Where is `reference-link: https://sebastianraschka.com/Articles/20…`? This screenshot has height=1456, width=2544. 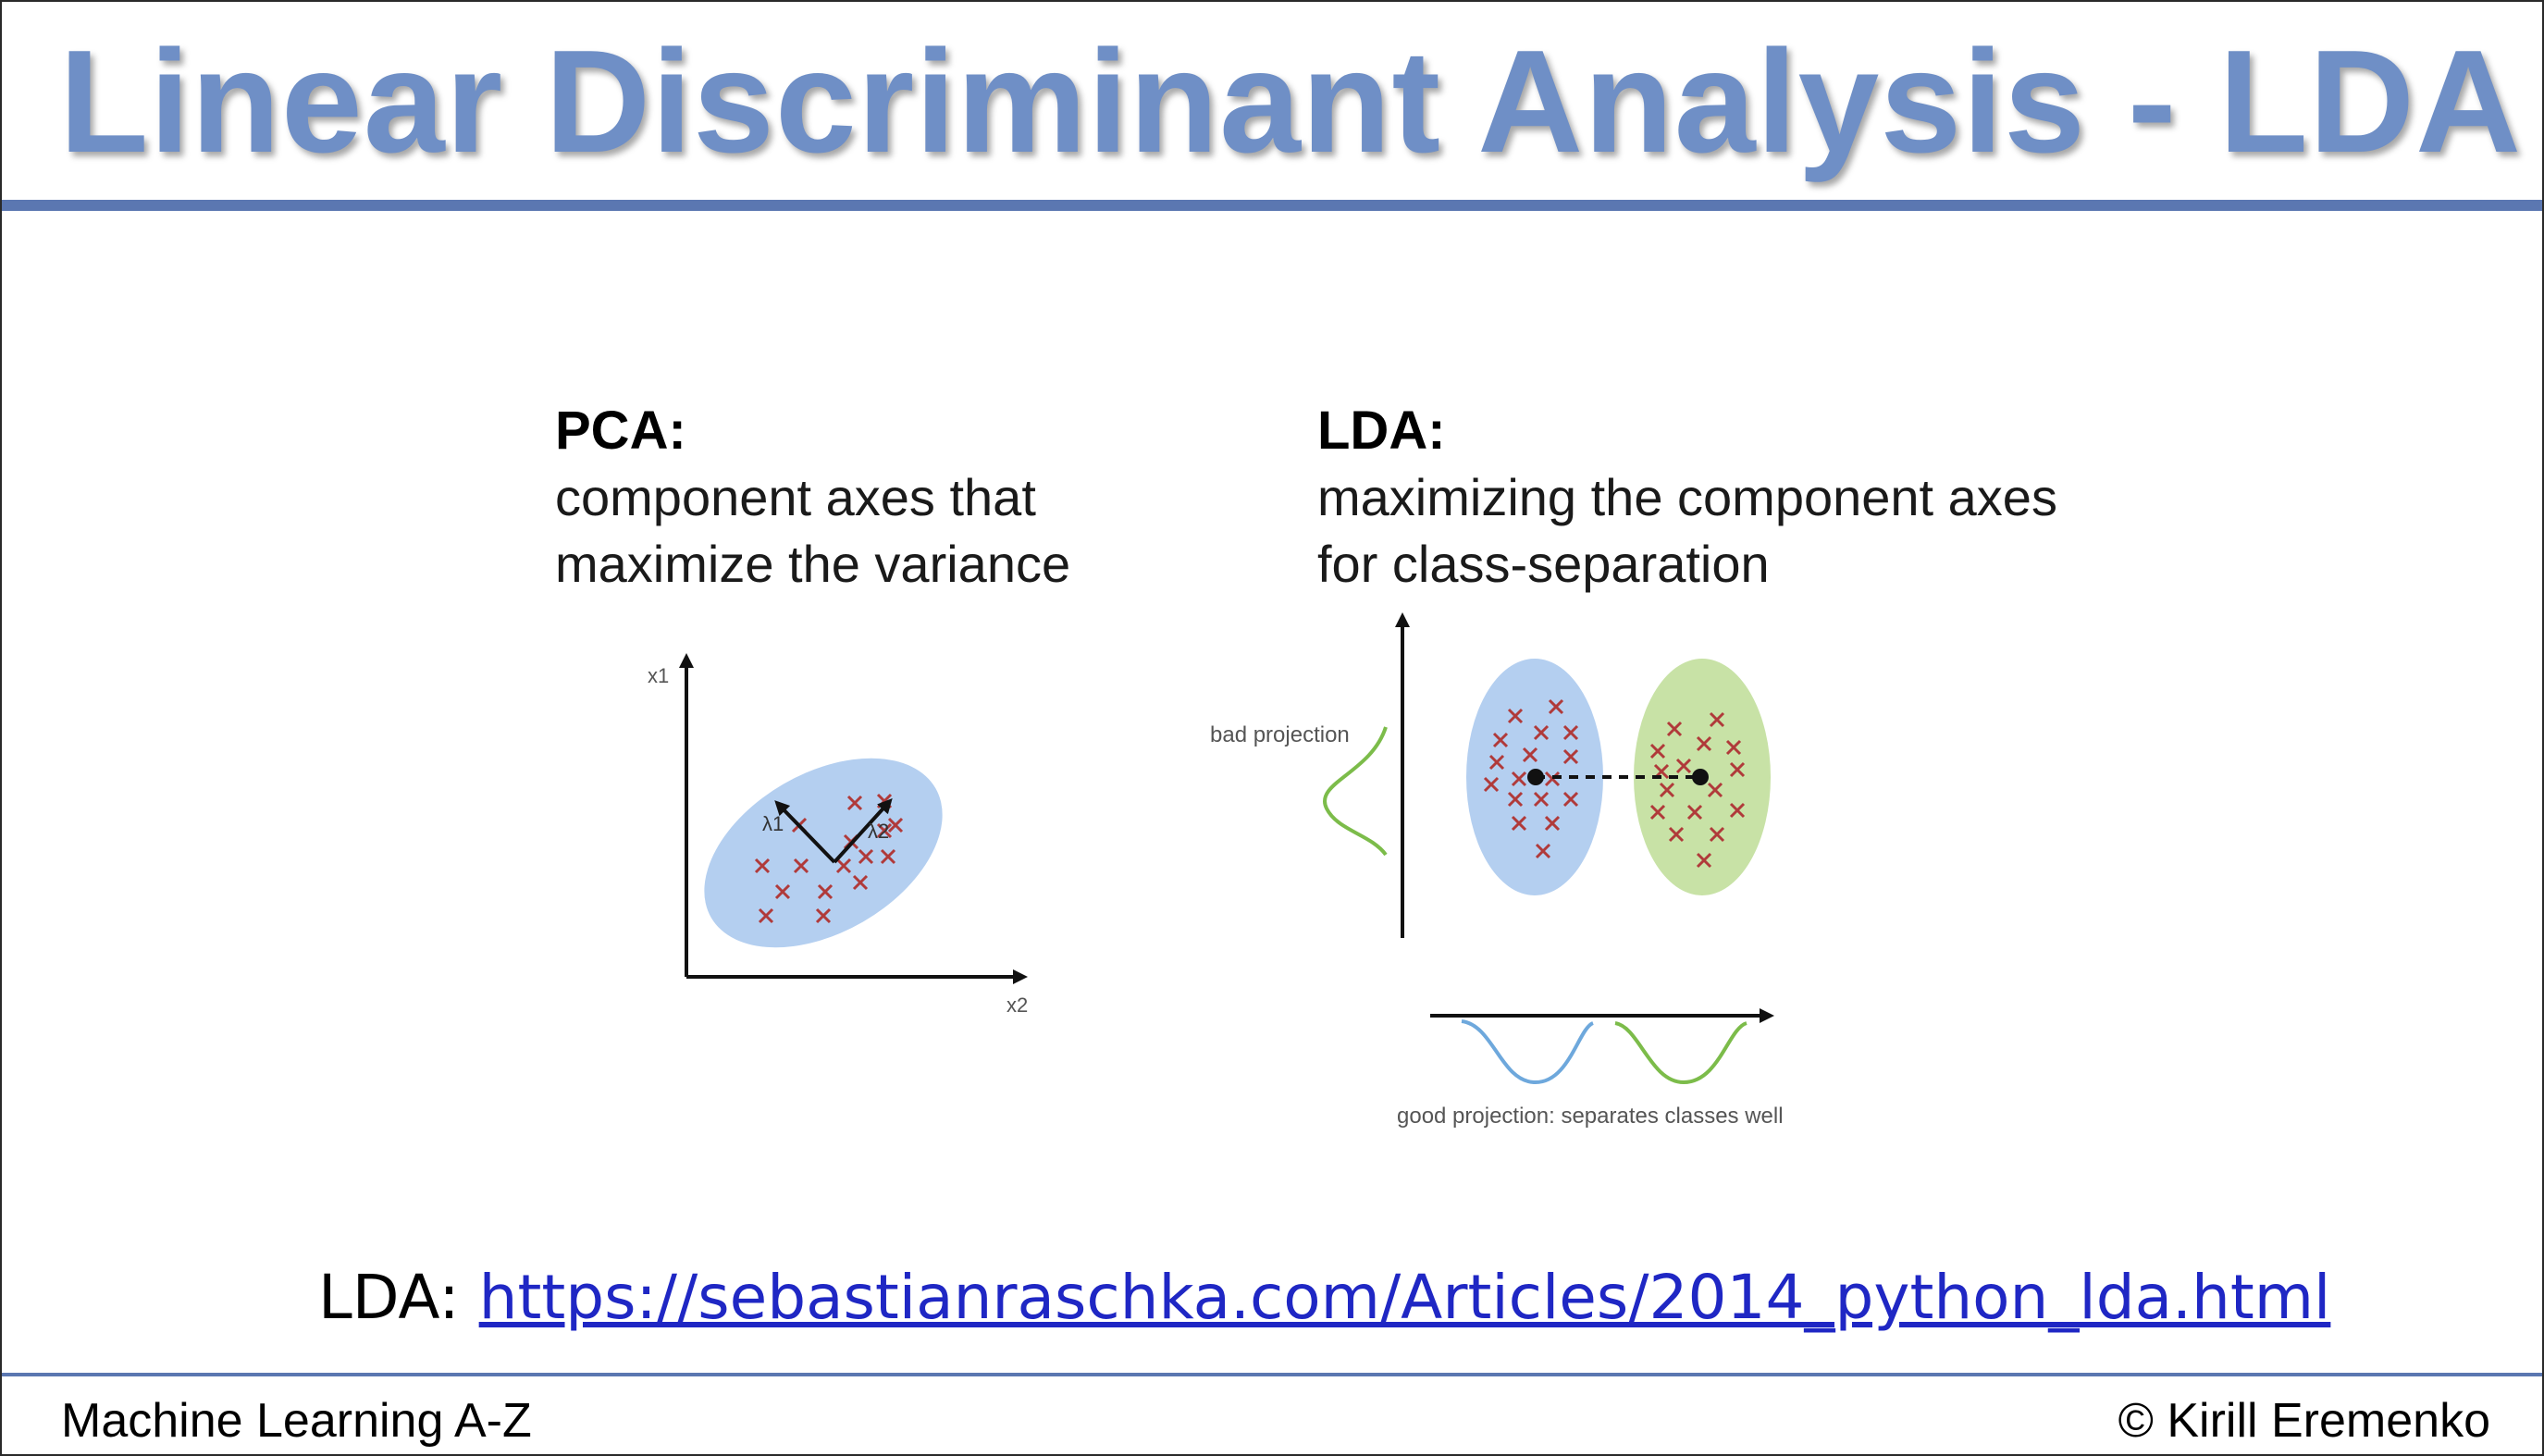 reference-link: https://sebastianraschka.com/Articles/20… is located at coordinates (1404, 1297).